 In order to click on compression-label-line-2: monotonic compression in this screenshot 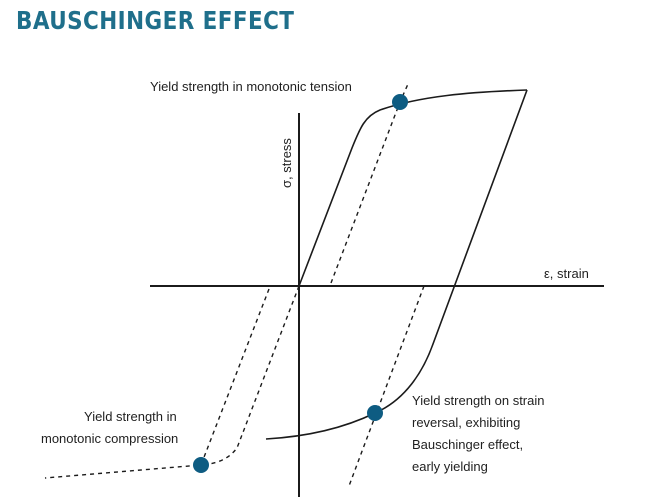, I will do `click(109, 438)`.